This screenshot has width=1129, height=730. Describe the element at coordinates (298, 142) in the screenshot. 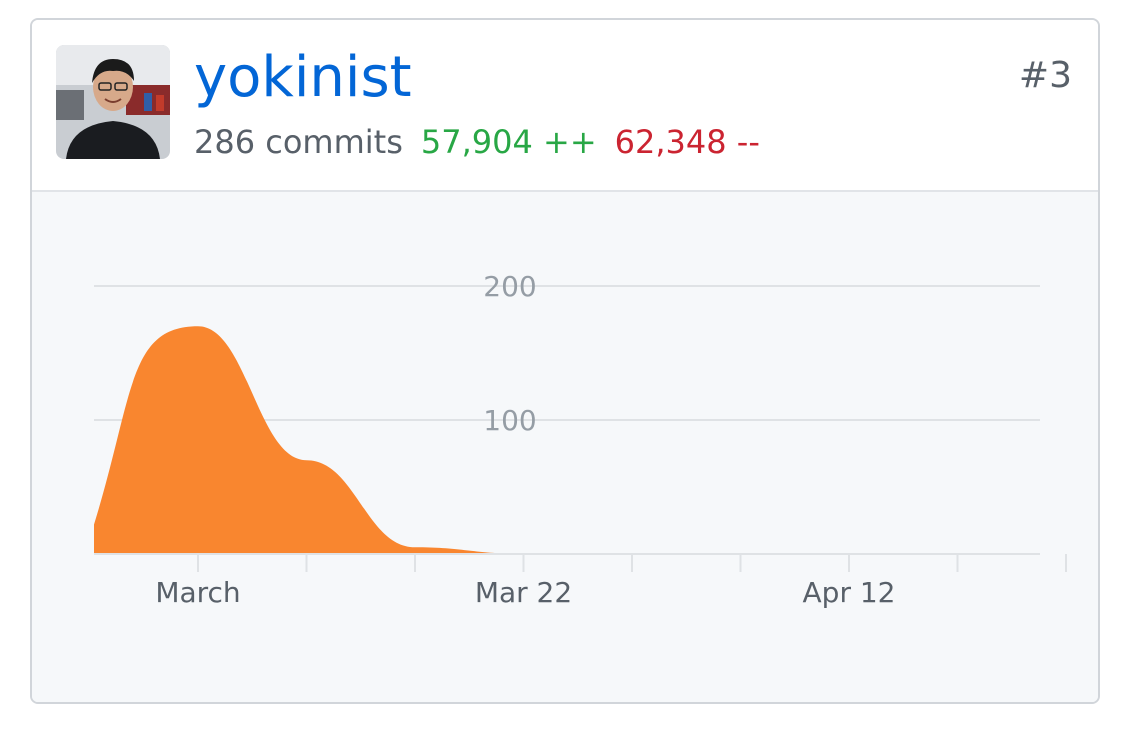

I see `commit-count: 286 commits` at that location.